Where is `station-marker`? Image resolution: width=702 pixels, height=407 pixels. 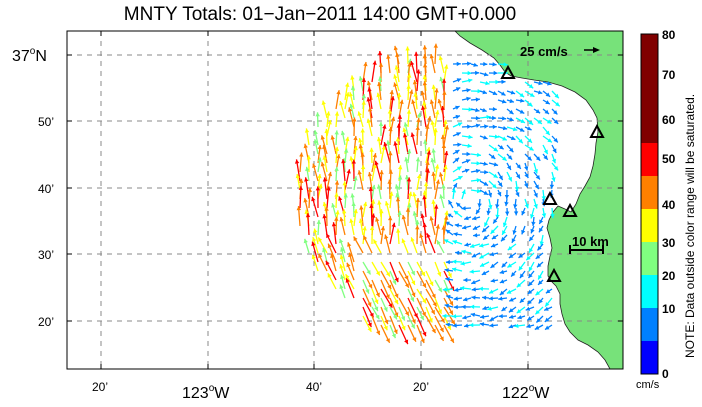
station-marker is located at coordinates (597, 130).